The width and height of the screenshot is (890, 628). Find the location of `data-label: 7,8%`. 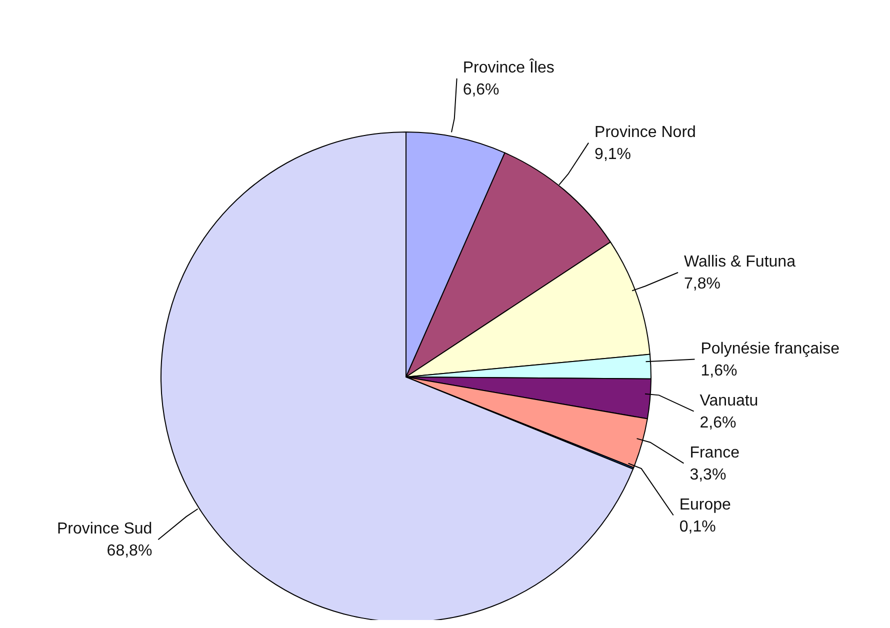

data-label: 7,8% is located at coordinates (702, 284).